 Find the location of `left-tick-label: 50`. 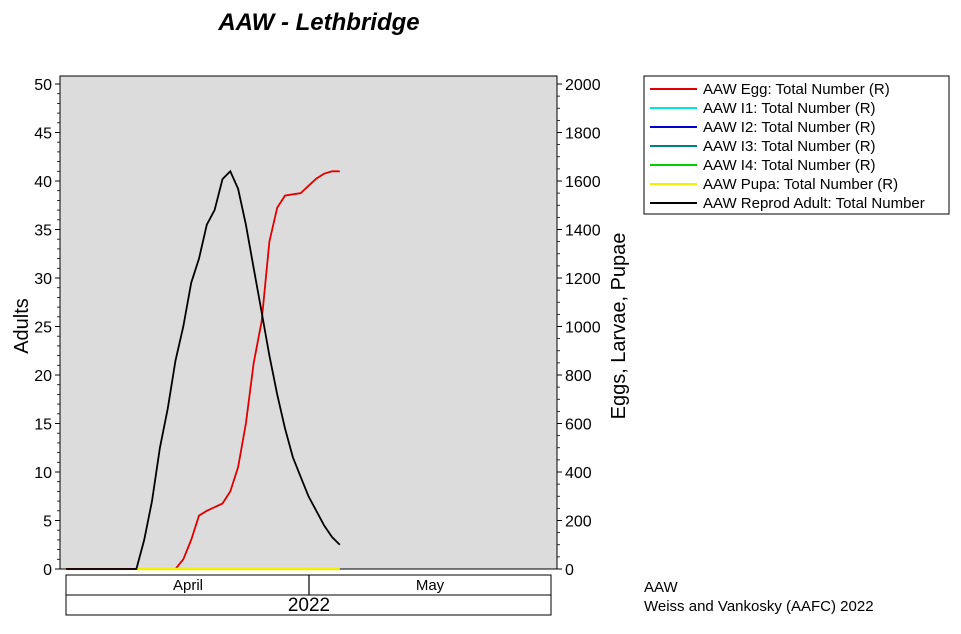

left-tick-label: 50 is located at coordinates (43, 85).